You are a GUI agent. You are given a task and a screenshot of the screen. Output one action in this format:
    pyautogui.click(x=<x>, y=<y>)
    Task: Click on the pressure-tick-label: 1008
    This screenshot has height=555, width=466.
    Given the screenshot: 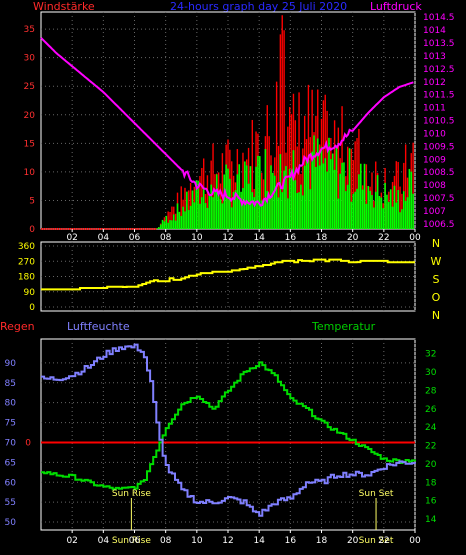 What is the action you would take?
    pyautogui.click(x=434, y=186)
    